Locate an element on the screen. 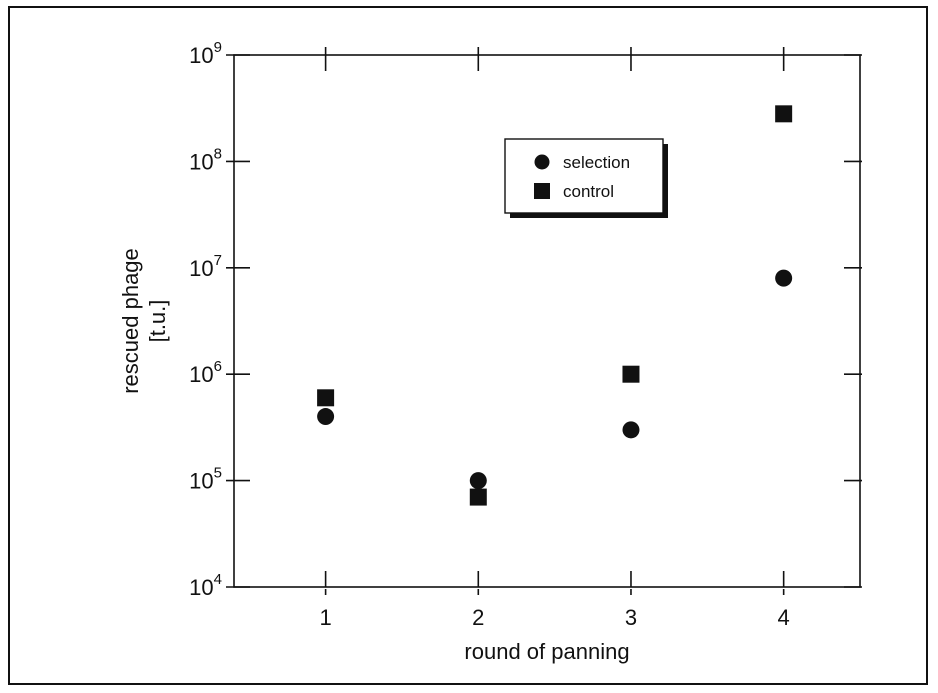 This screenshot has width=938, height=693. legend-box is located at coordinates (584, 176).